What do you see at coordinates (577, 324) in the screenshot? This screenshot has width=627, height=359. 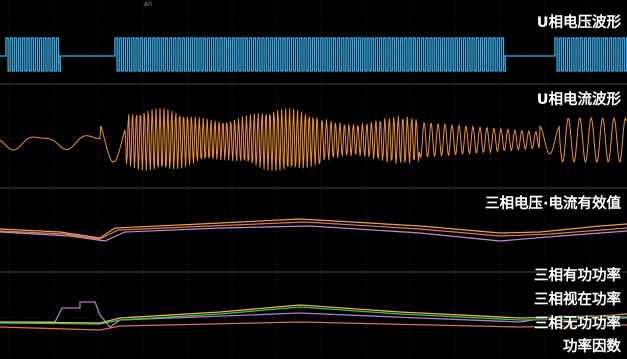 I see `reactive-power-label: 三相无功功率` at bounding box center [577, 324].